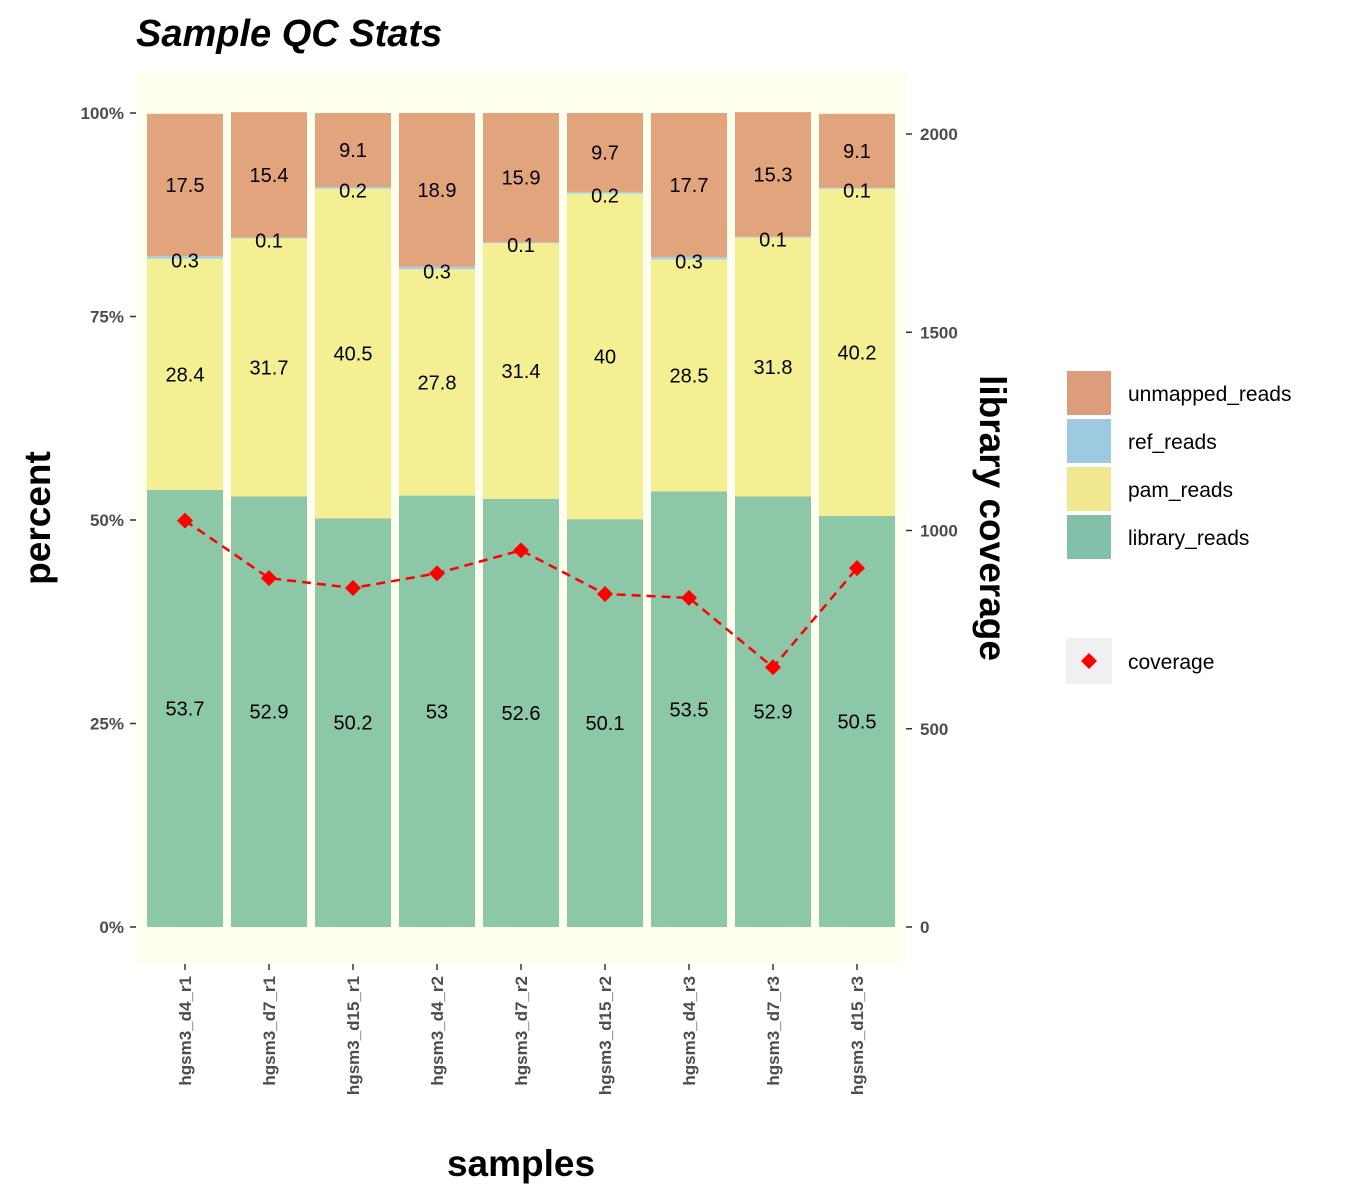 This screenshot has width=1350, height=1200. I want to click on coverage-line-layer, so click(521, 594).